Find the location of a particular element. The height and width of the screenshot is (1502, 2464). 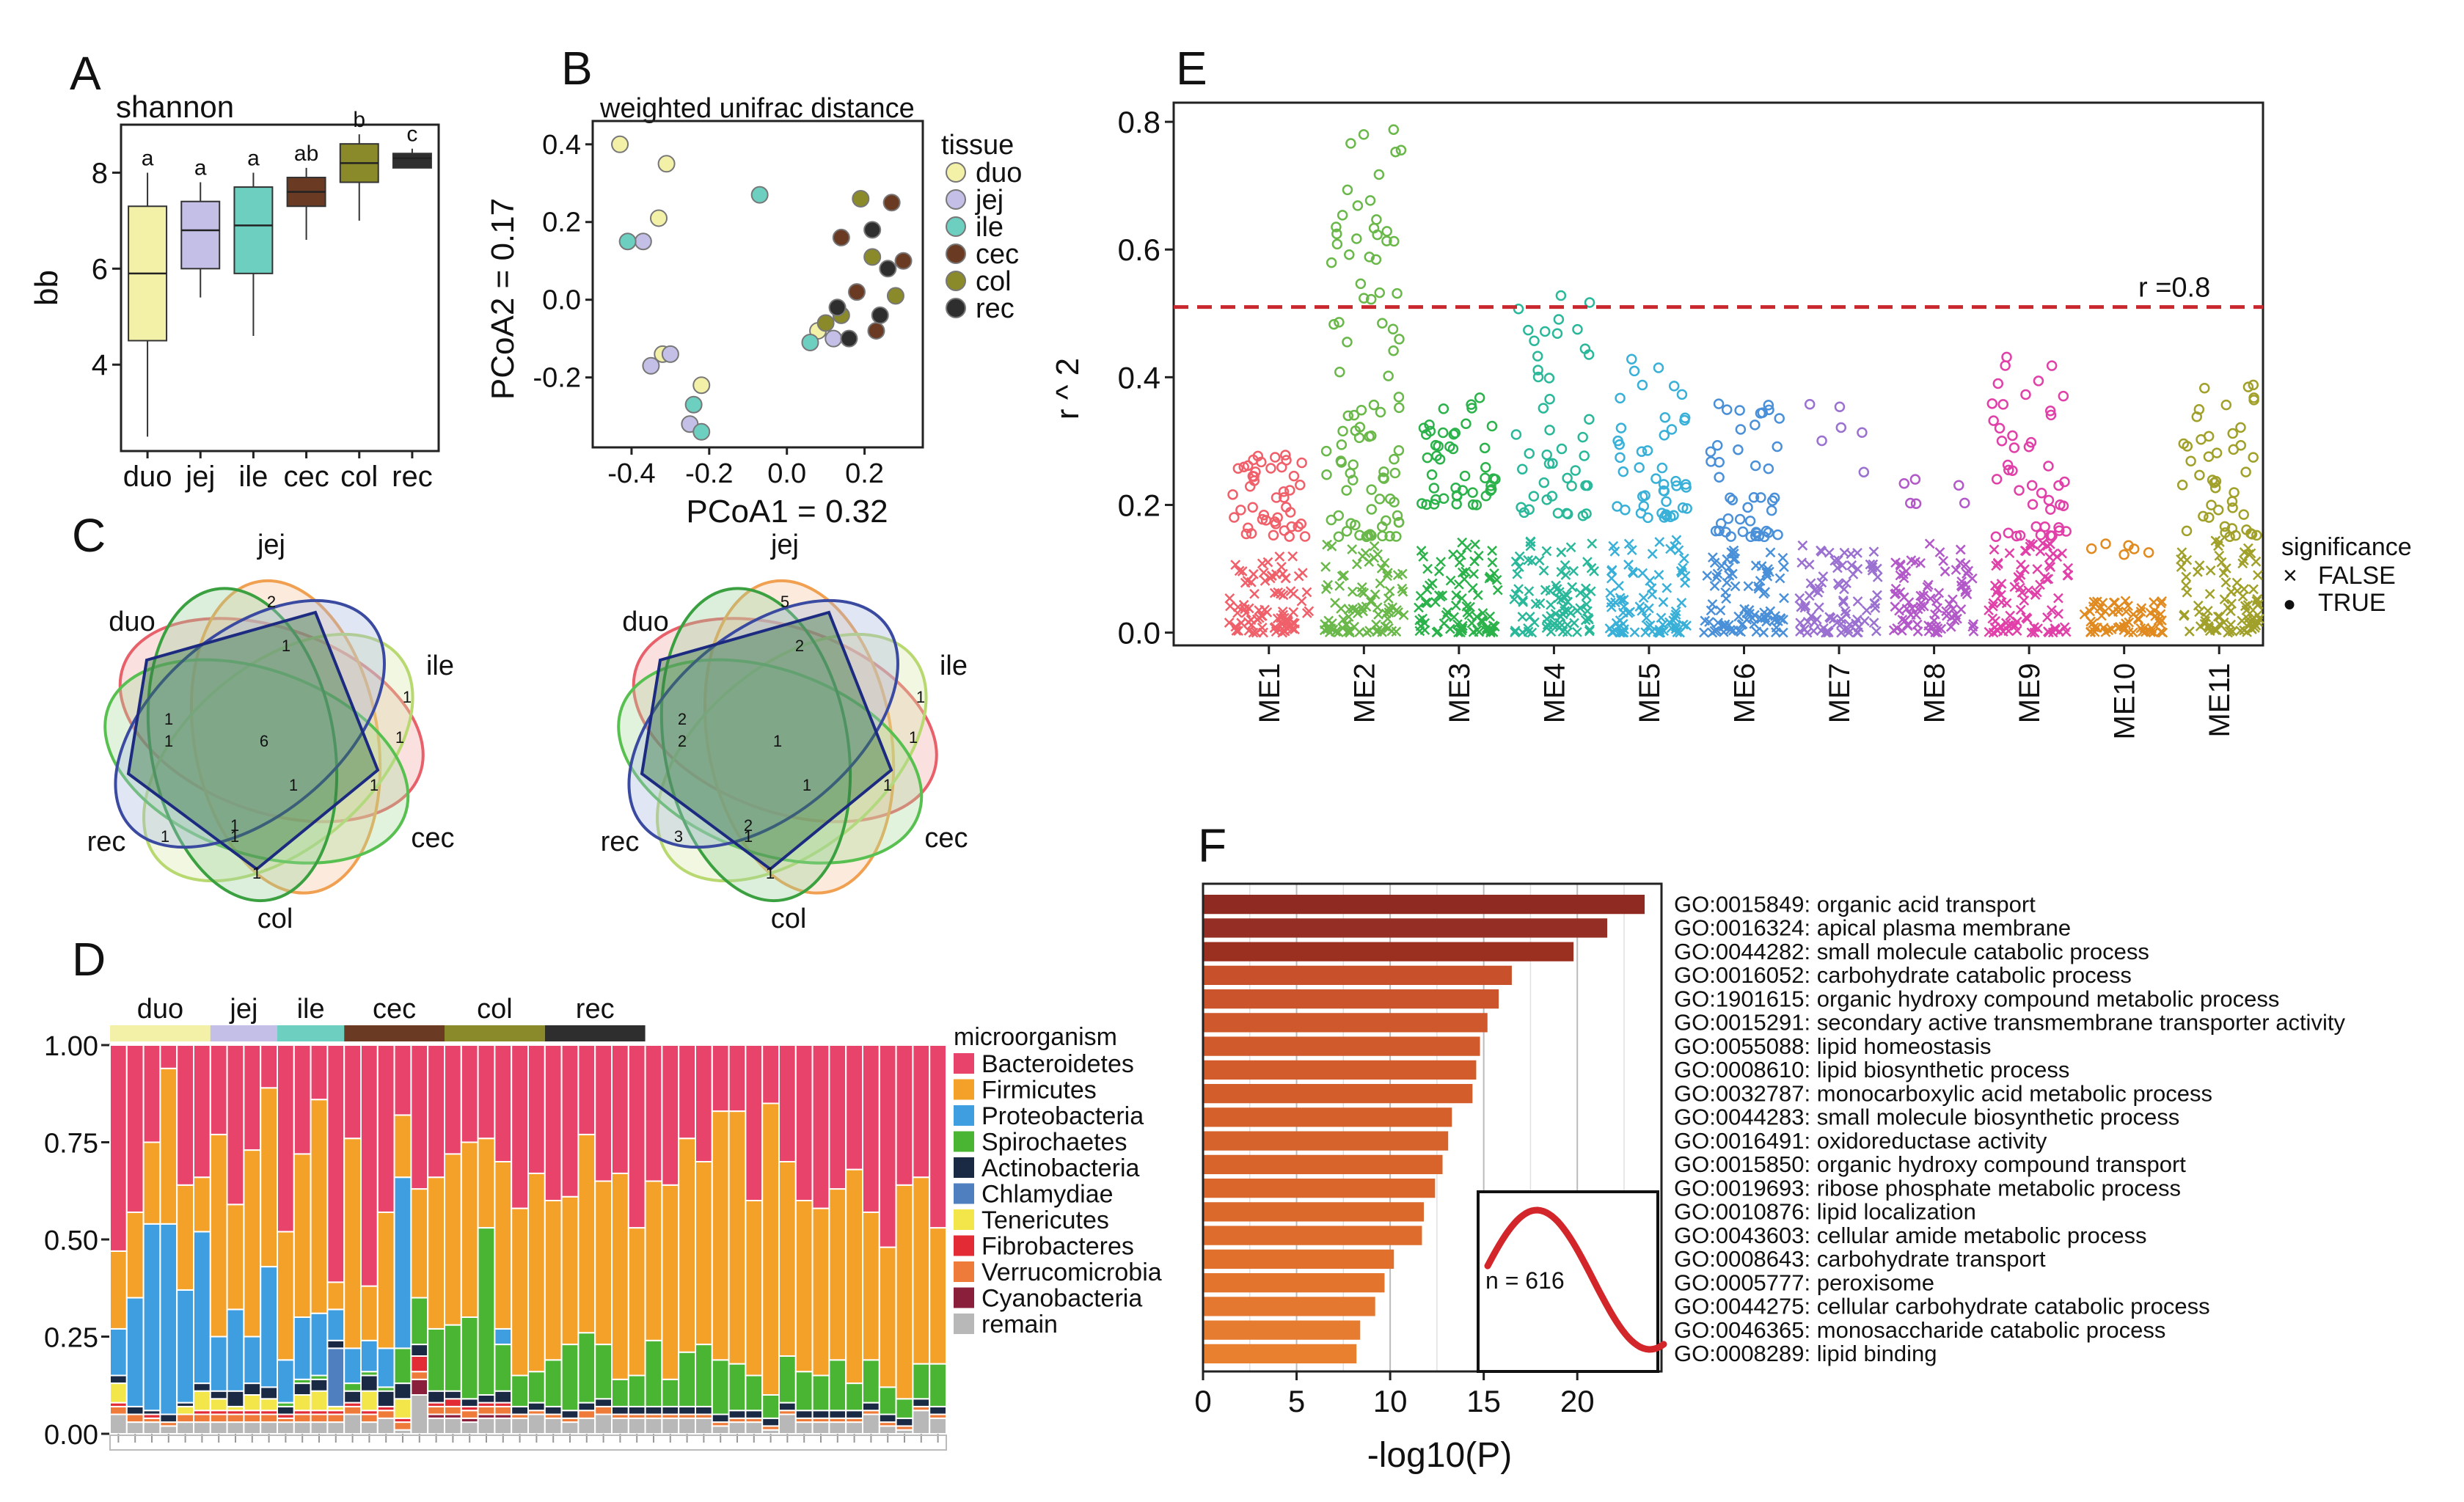

venn-label-duo: duo is located at coordinates (645, 622).